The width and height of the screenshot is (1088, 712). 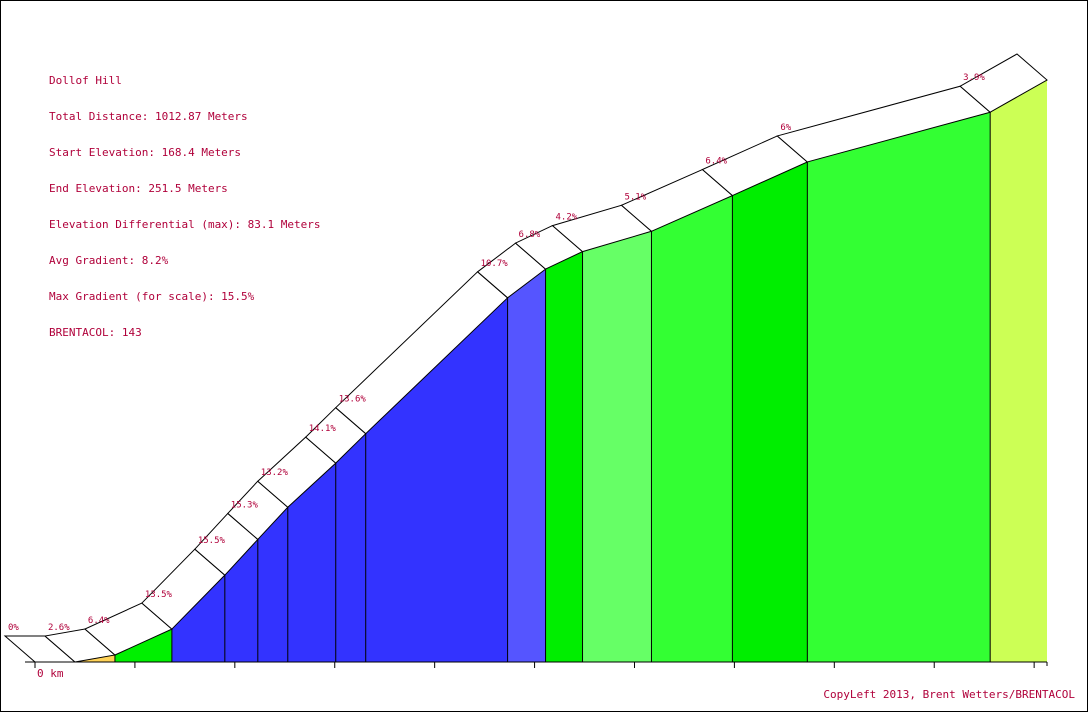 What do you see at coordinates (530, 235) in the screenshot?
I see `gradient-label-10: 6.8%` at bounding box center [530, 235].